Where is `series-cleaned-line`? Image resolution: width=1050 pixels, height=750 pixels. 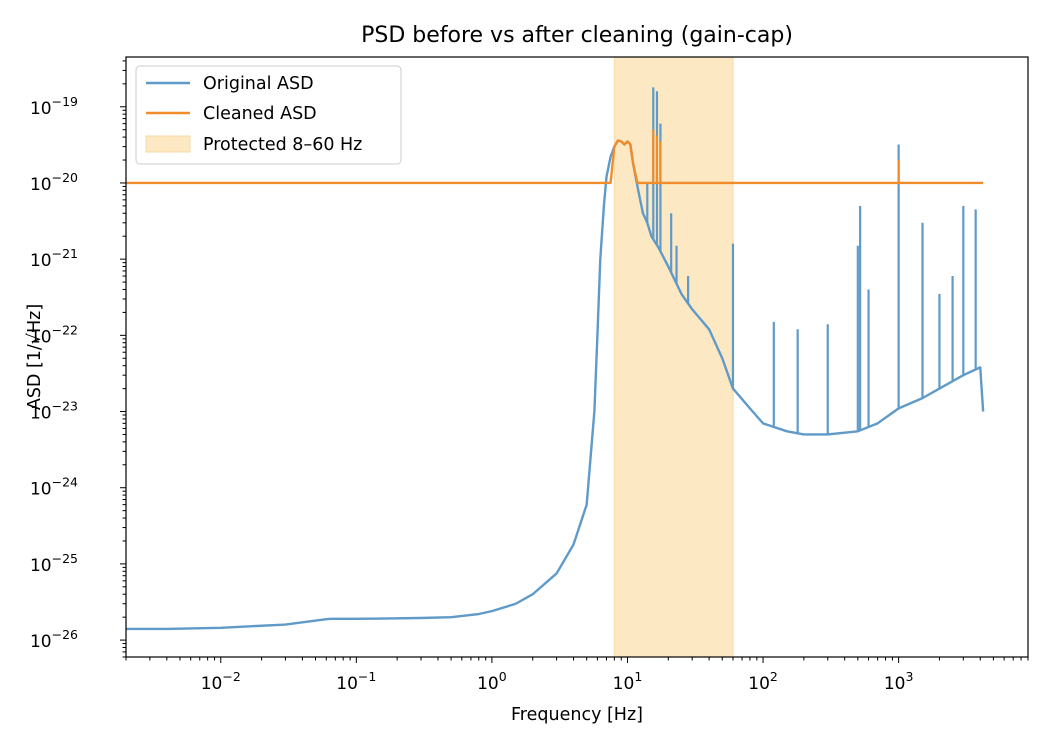
series-cleaned-line is located at coordinates (555, 162).